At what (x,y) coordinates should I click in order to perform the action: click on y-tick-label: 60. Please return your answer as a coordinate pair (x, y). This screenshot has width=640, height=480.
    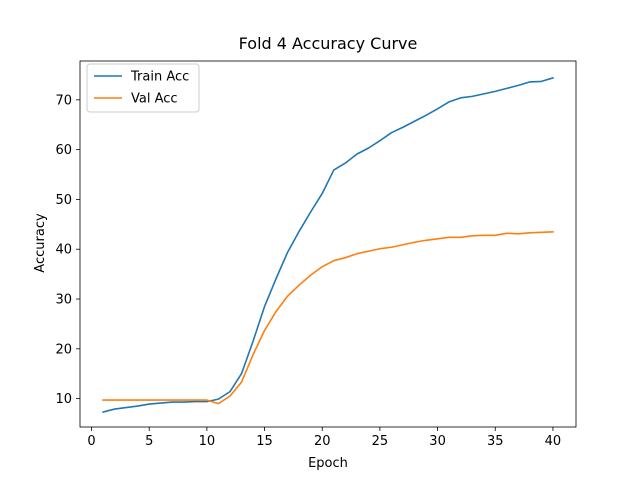
    Looking at the image, I should click on (63, 150).